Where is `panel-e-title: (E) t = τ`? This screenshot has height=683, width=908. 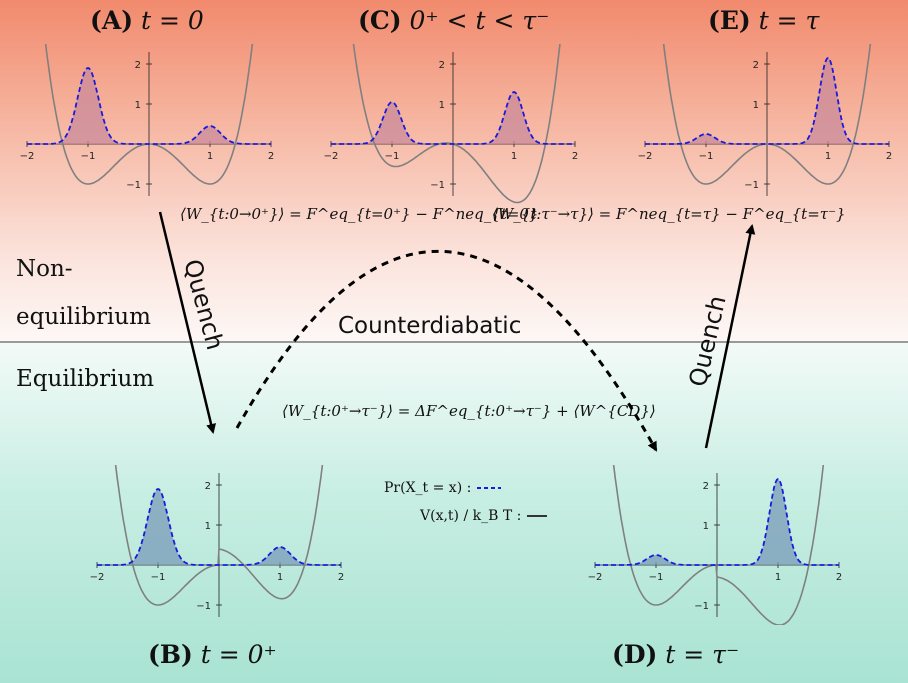
panel-e-title: (E) t = τ is located at coordinates (763, 20).